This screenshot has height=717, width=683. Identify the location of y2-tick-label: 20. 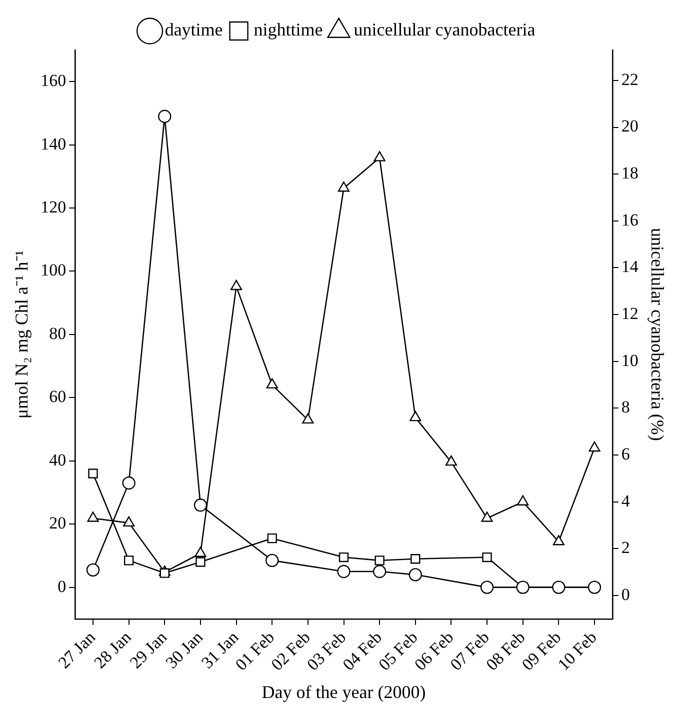
(629, 126).